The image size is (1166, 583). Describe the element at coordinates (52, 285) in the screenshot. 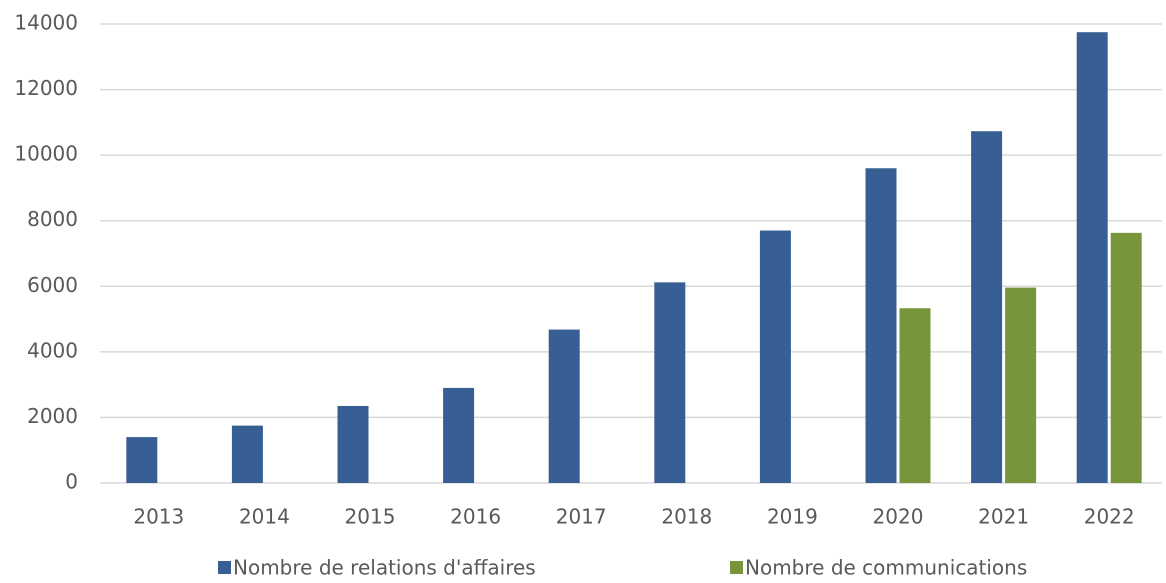

I see `y-tick-label: 6000` at that location.